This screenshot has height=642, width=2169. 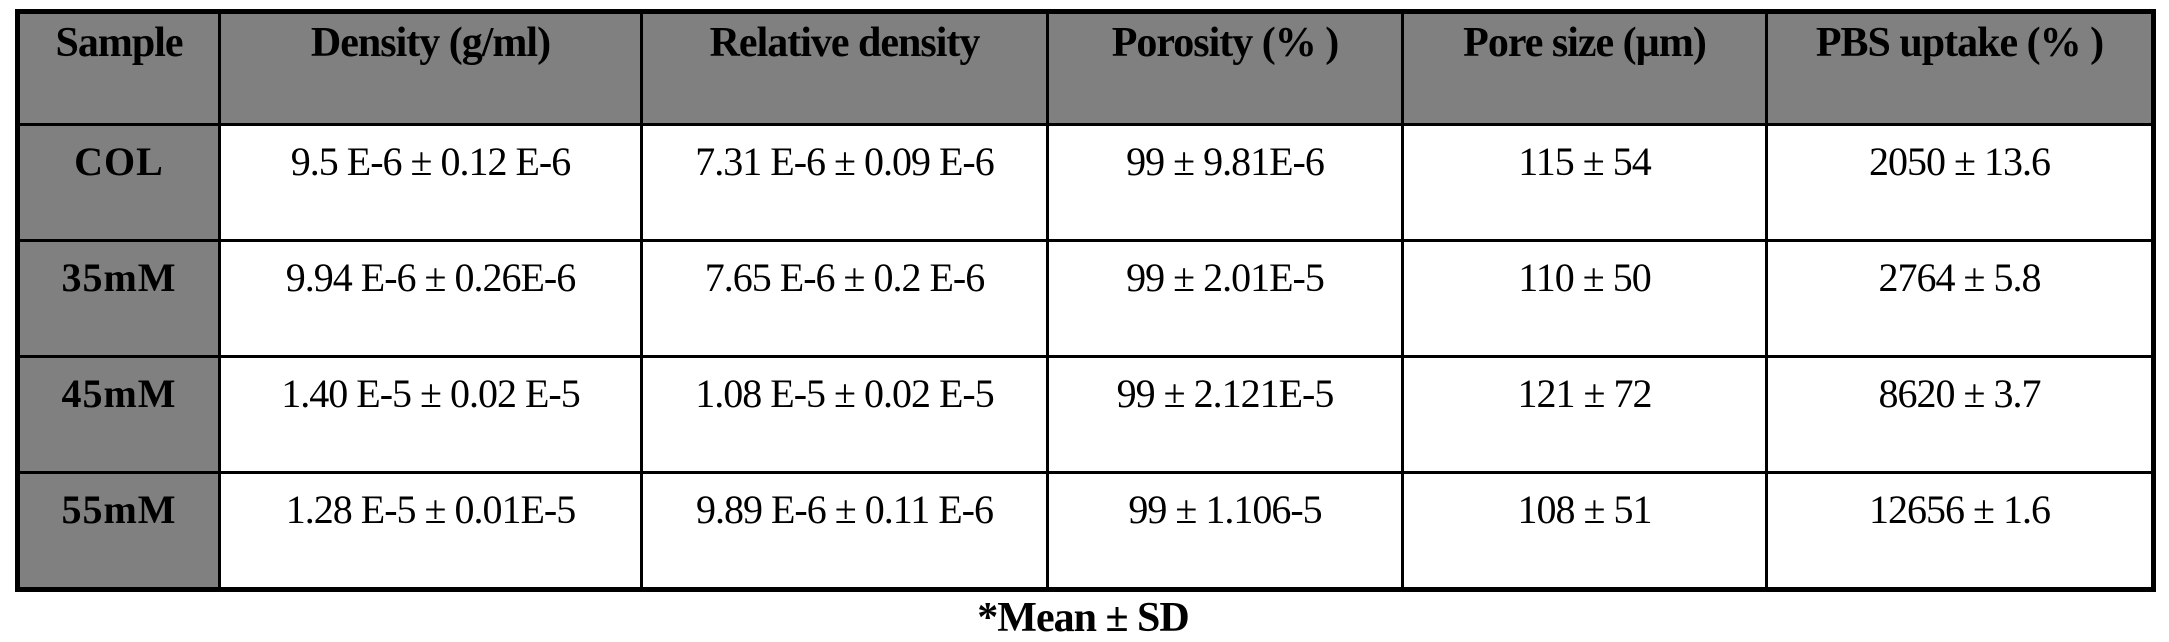 I want to click on row-header-sample: 35mM, so click(x=118, y=298).